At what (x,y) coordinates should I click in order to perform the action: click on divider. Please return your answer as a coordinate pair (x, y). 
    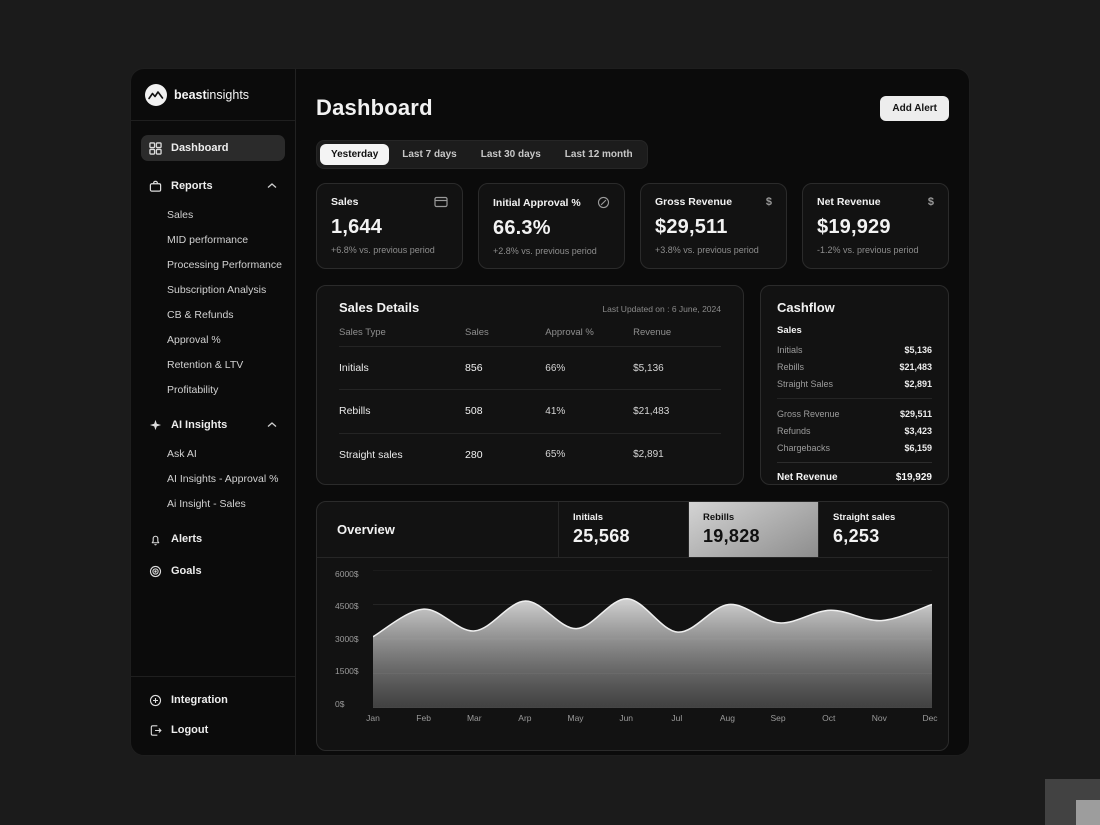
    Looking at the image, I should click on (854, 398).